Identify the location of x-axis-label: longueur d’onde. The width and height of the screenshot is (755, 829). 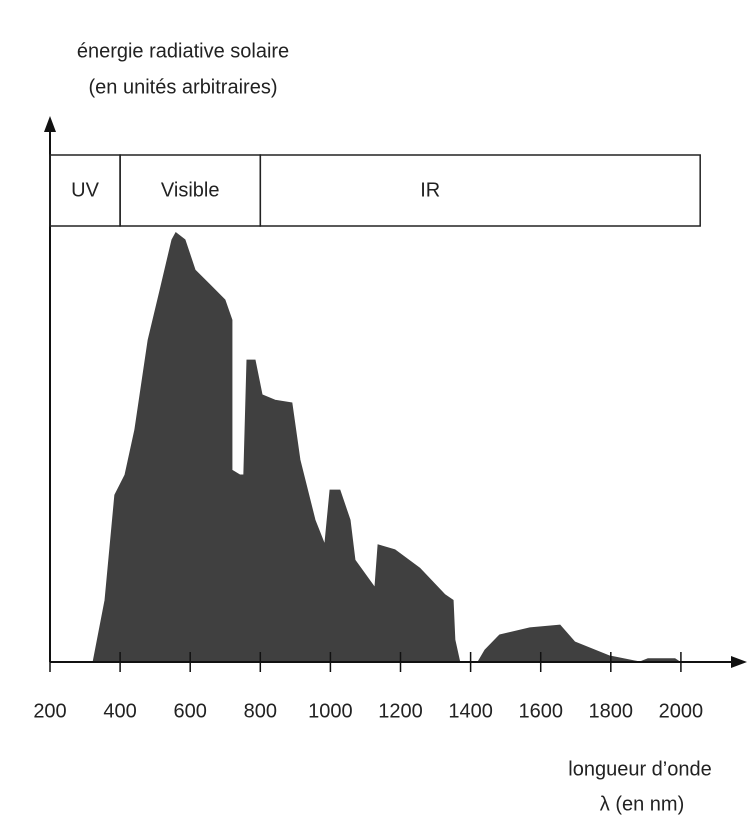
(639, 769).